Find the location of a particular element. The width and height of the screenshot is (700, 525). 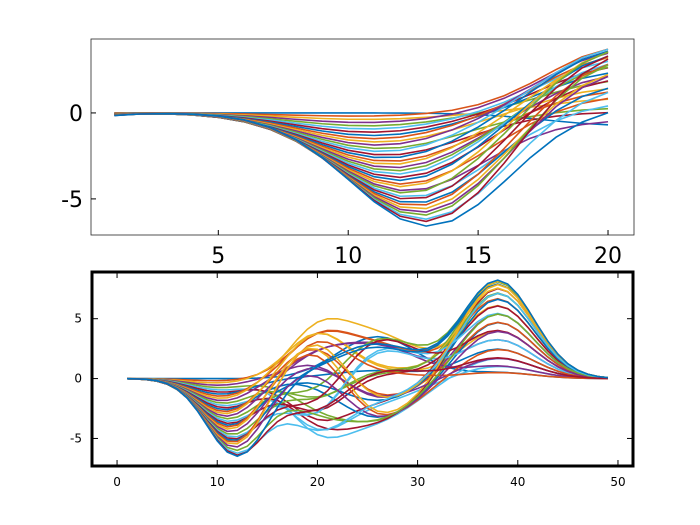

y-tick-label: 5 is located at coordinates (78, 319).